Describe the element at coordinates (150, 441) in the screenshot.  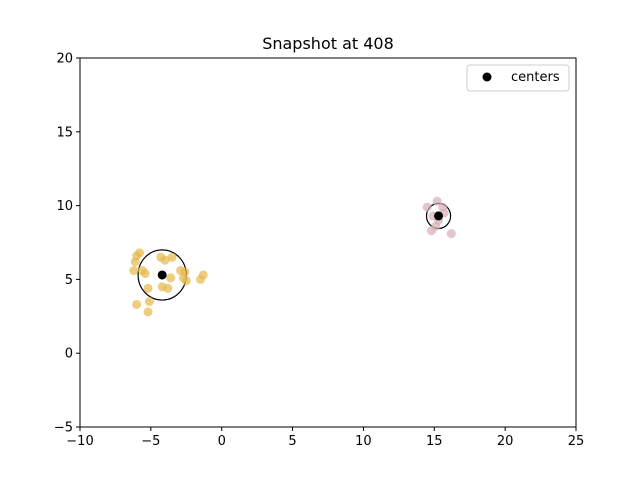
I see `x-tick-label: −5` at that location.